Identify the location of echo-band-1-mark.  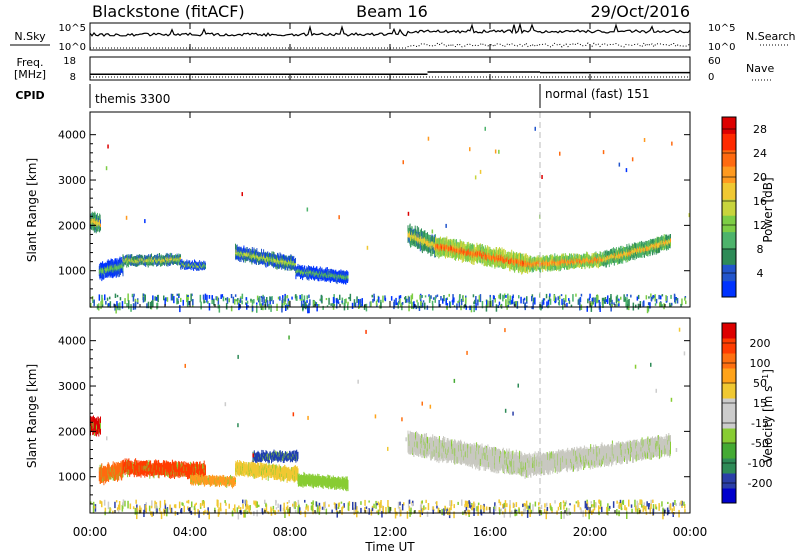
(102, 466).